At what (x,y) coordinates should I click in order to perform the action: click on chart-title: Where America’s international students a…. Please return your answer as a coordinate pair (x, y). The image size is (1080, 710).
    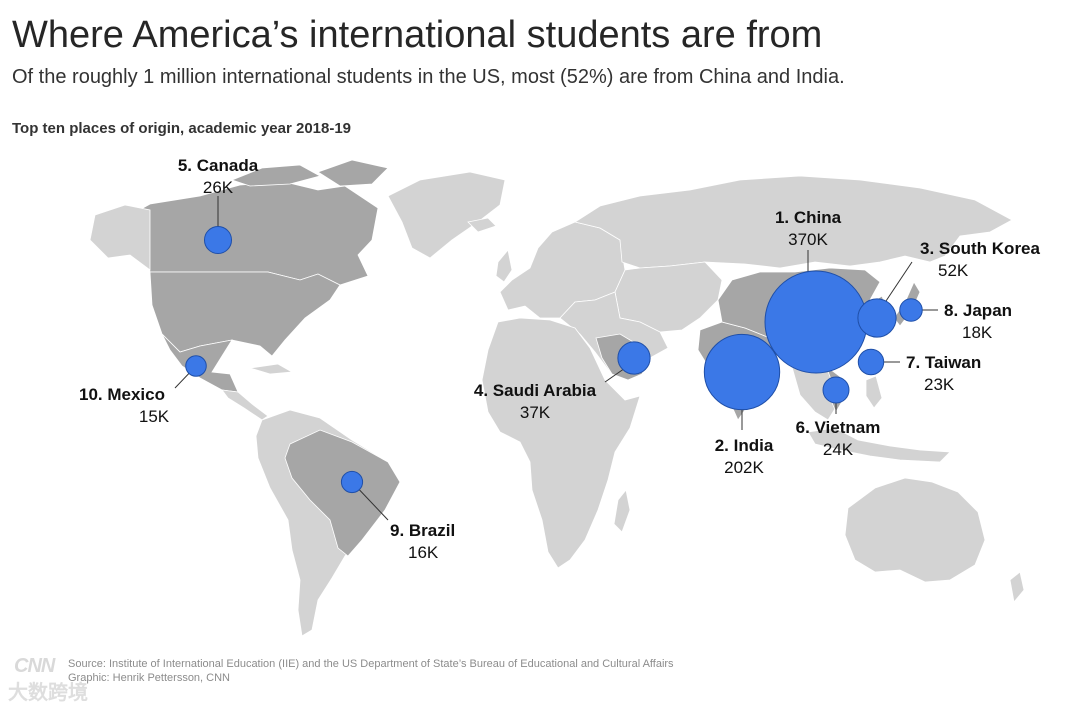
    Looking at the image, I should click on (417, 35).